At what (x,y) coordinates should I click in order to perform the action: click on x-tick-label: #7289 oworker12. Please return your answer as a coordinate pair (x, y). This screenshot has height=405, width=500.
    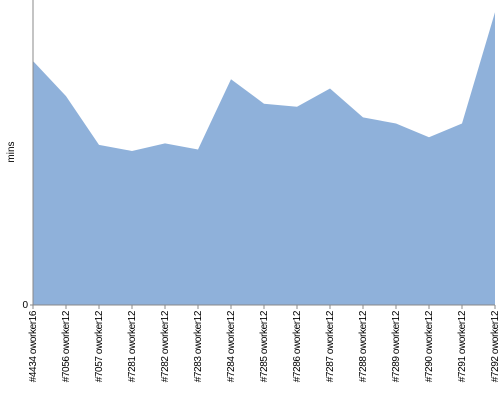
    Looking at the image, I should click on (396, 346).